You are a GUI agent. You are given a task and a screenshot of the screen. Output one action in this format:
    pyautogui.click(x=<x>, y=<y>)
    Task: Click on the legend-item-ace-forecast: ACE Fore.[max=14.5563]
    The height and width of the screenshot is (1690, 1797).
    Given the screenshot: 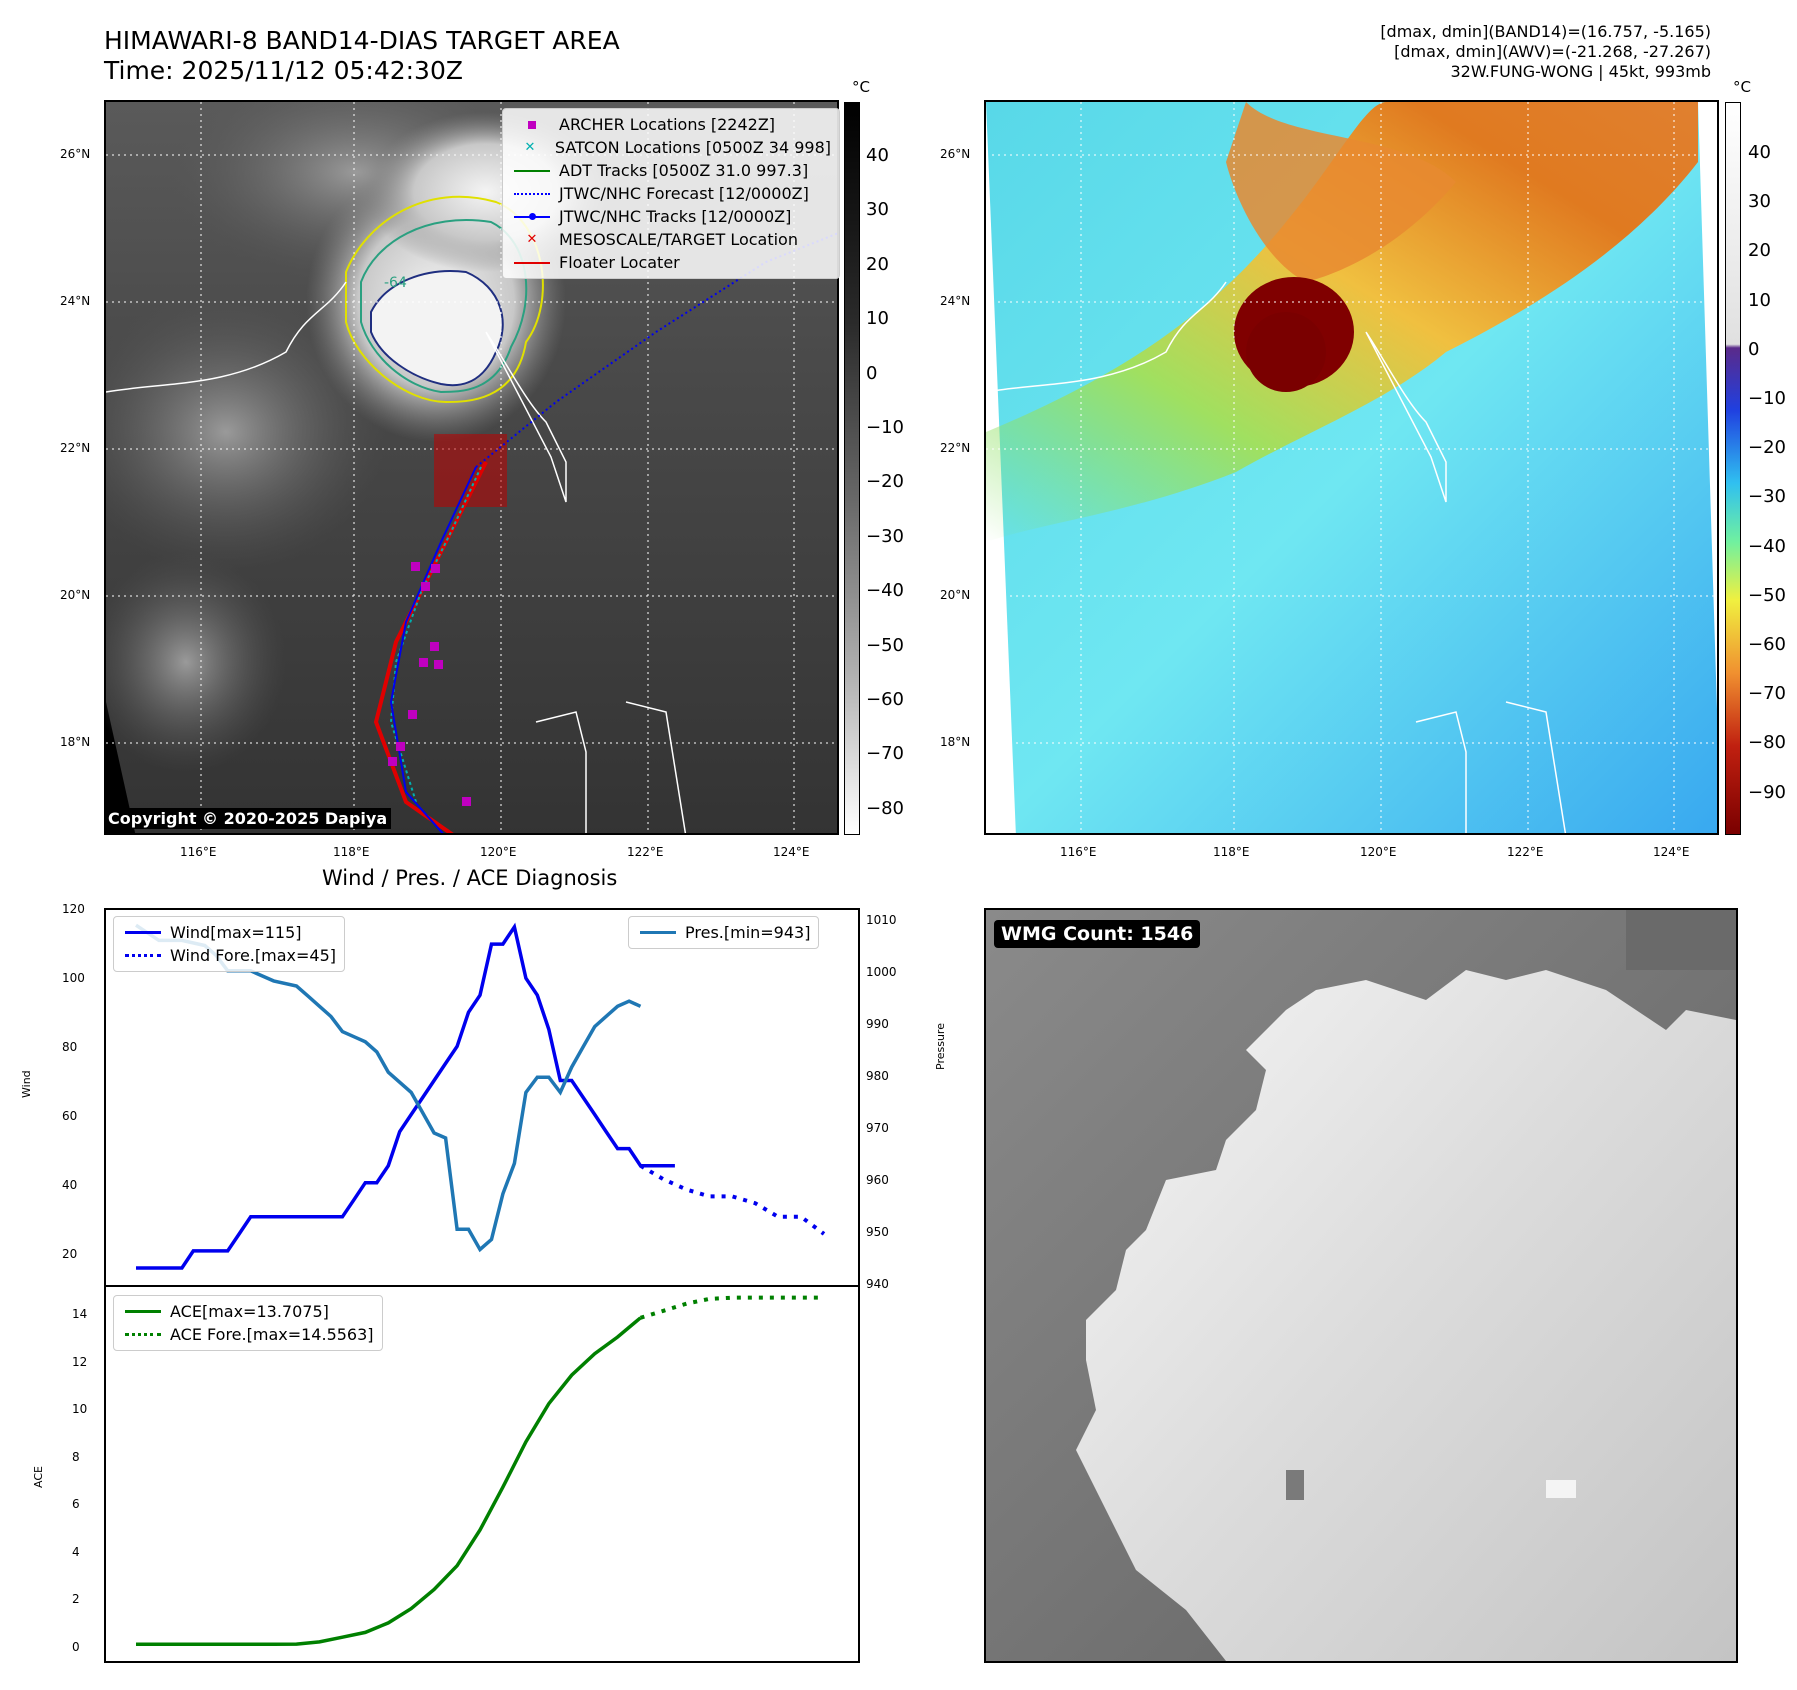 What is the action you would take?
    pyautogui.click(x=248, y=1334)
    